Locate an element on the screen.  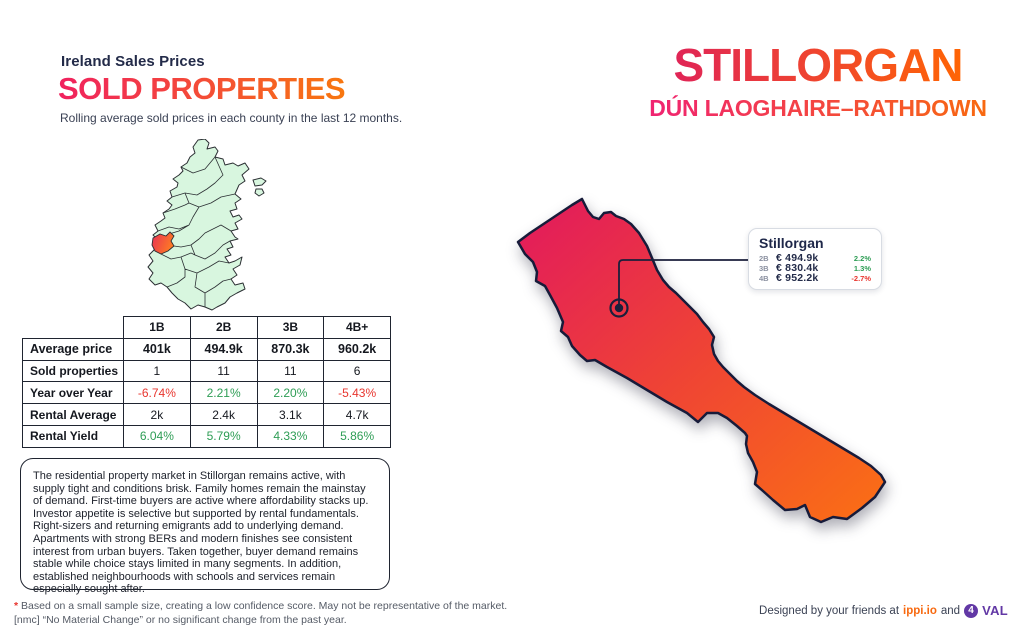
cell-value: 2.21% is located at coordinates (223, 393).